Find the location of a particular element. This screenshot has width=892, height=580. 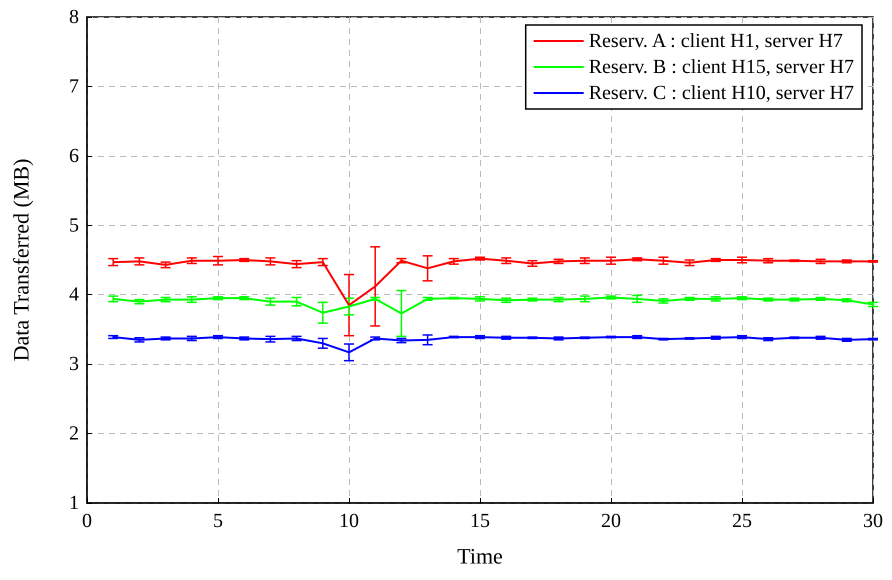

legend-label: Reserv. B : client H15, server H7 is located at coordinates (721, 67).